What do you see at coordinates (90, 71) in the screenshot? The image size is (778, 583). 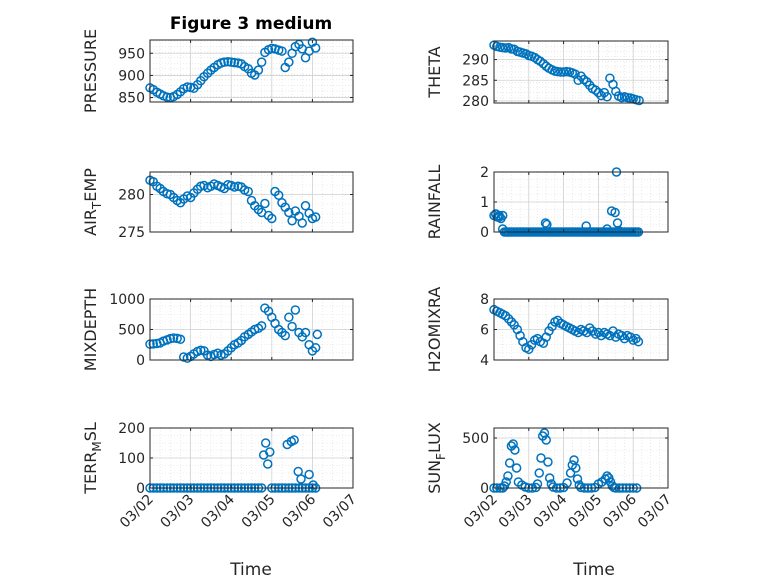 I see `y-axis-label: PRESSURE` at bounding box center [90, 71].